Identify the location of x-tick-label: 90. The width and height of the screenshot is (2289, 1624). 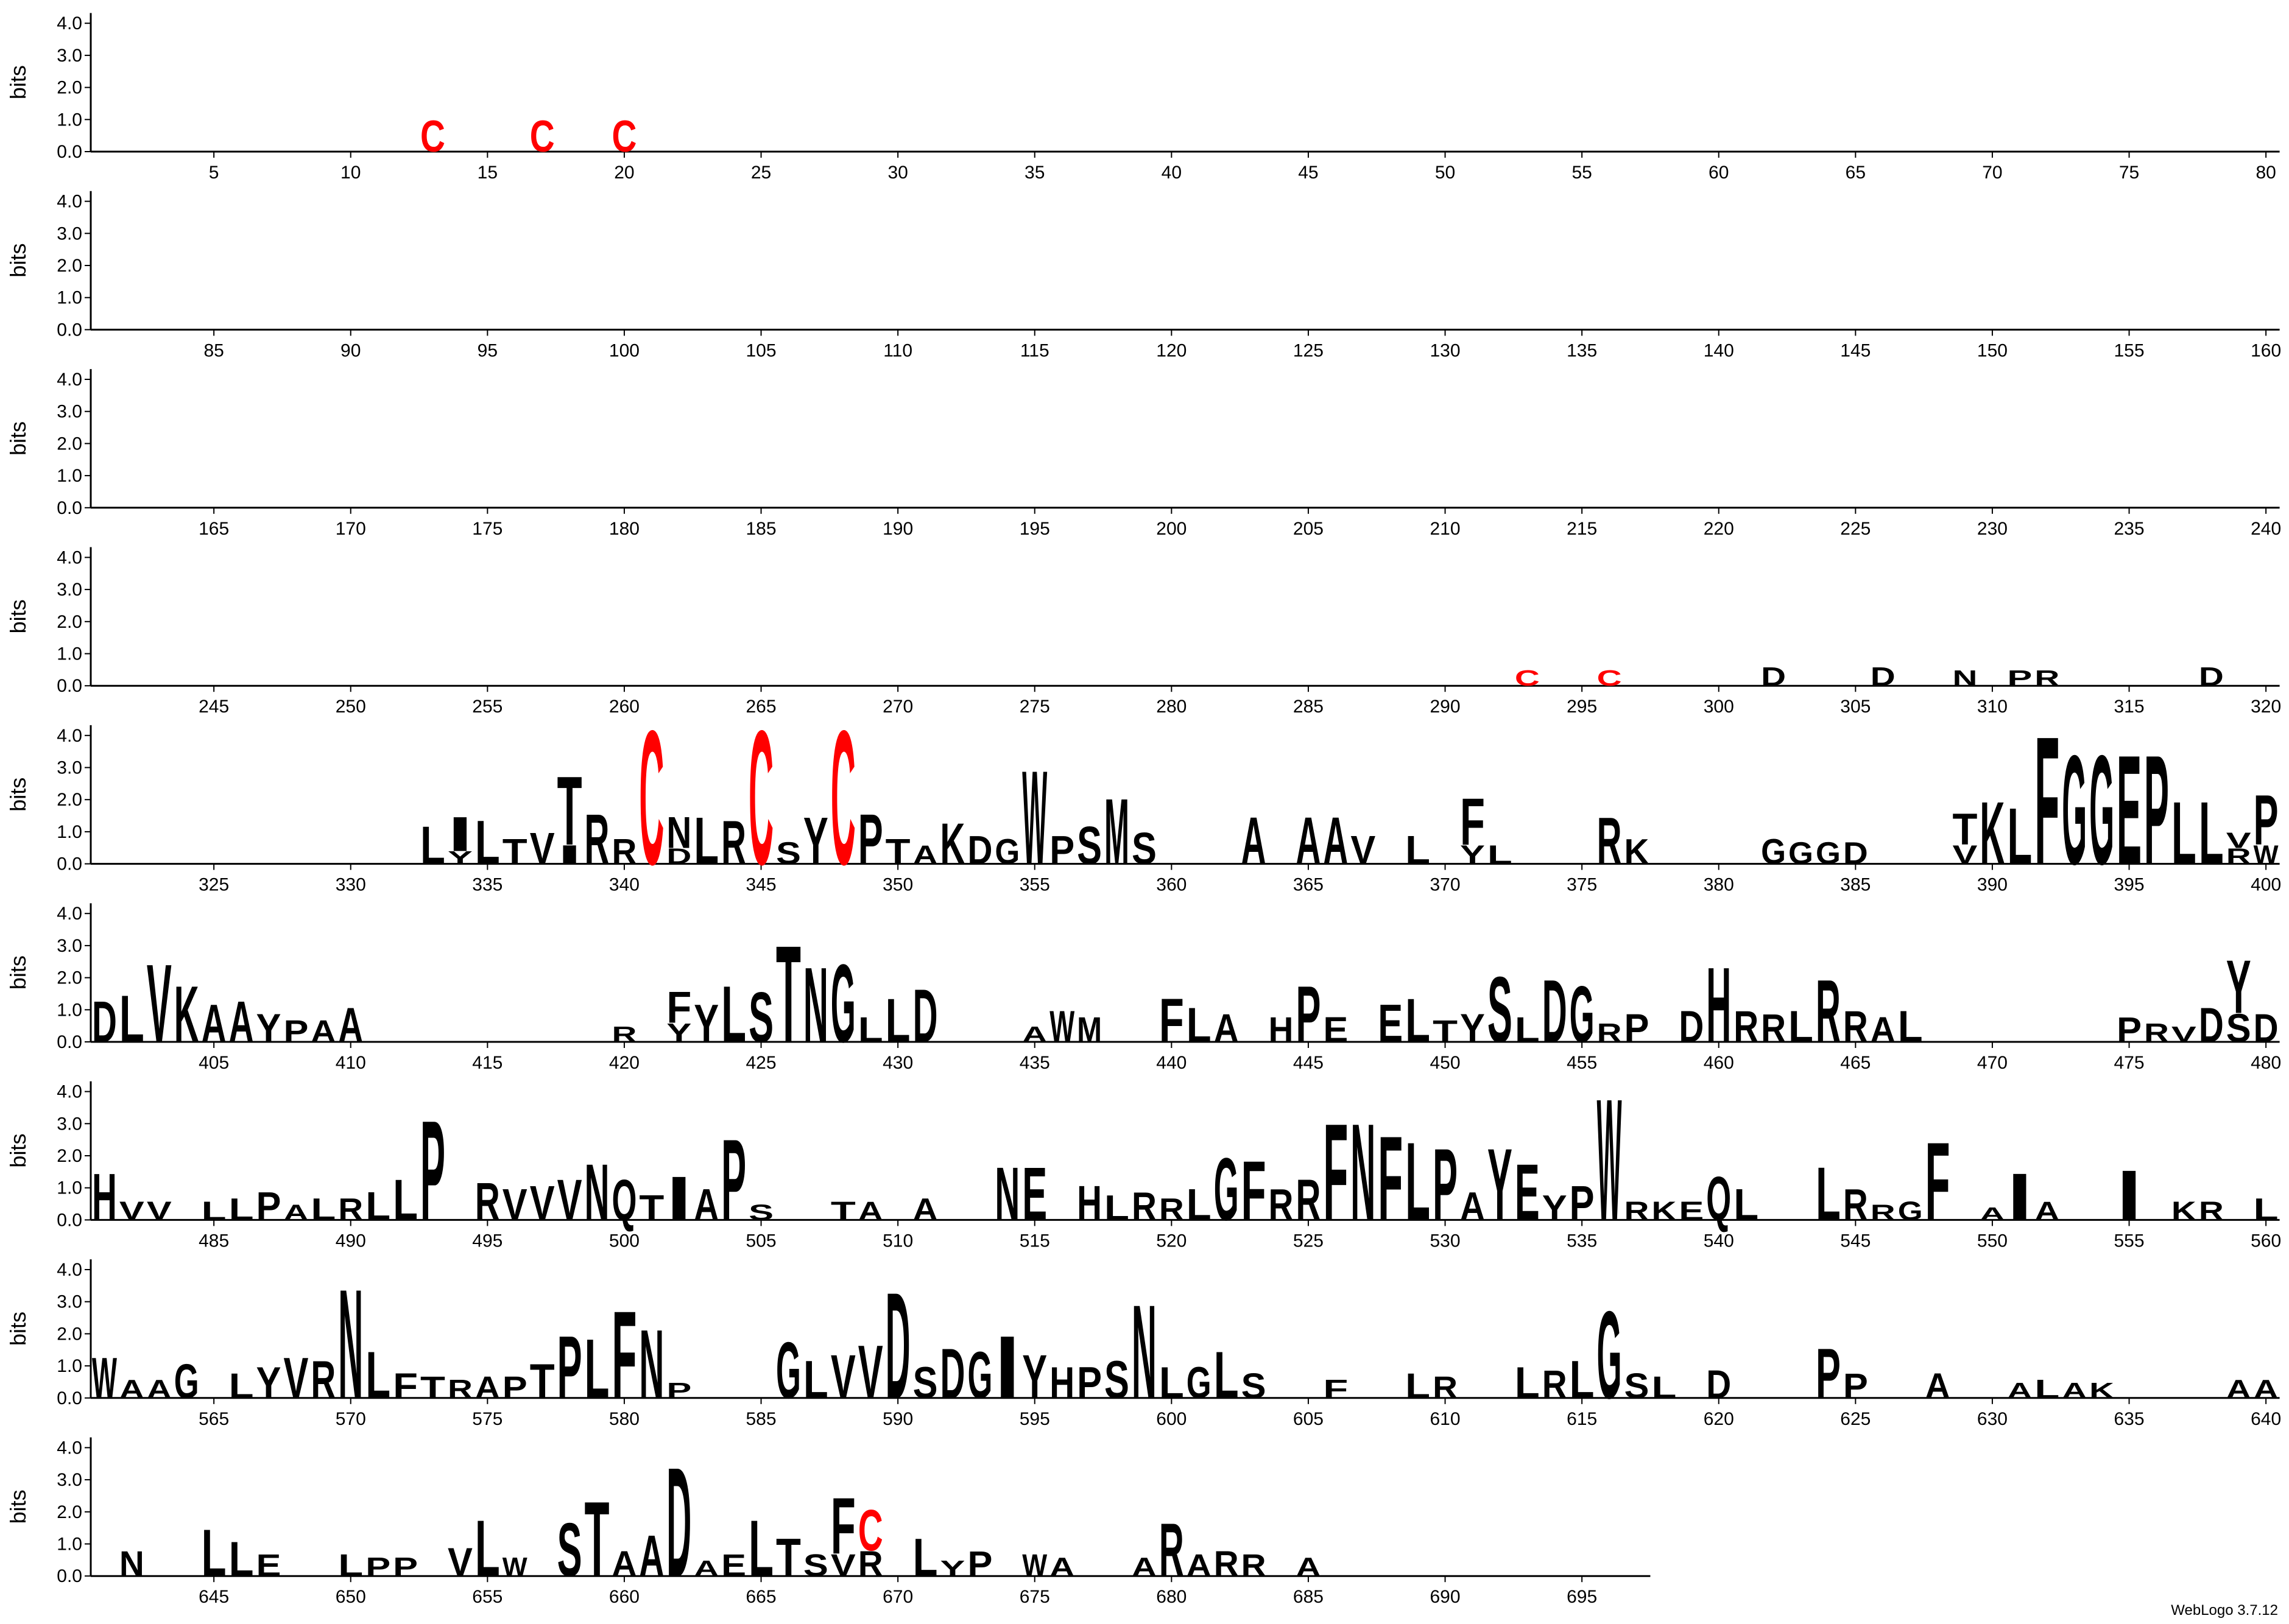
(350, 350).